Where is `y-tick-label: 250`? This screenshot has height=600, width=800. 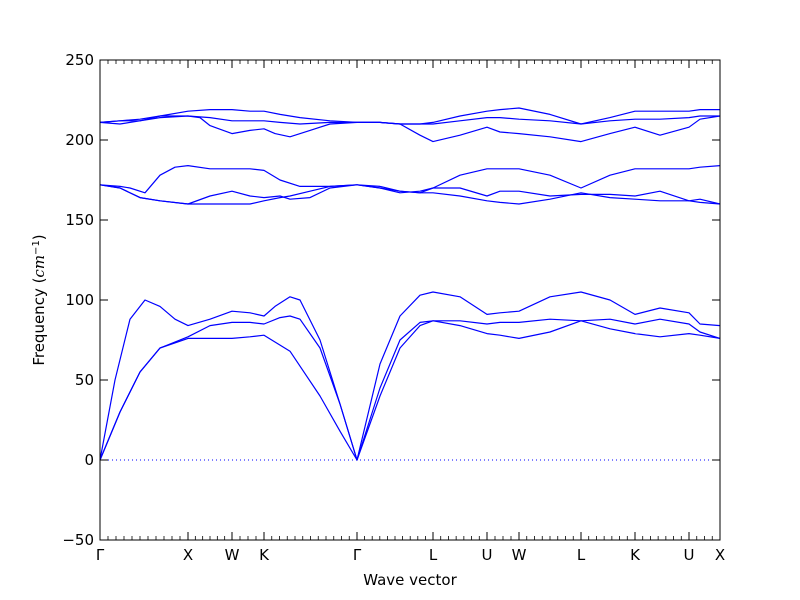 y-tick-label: 250 is located at coordinates (79, 60).